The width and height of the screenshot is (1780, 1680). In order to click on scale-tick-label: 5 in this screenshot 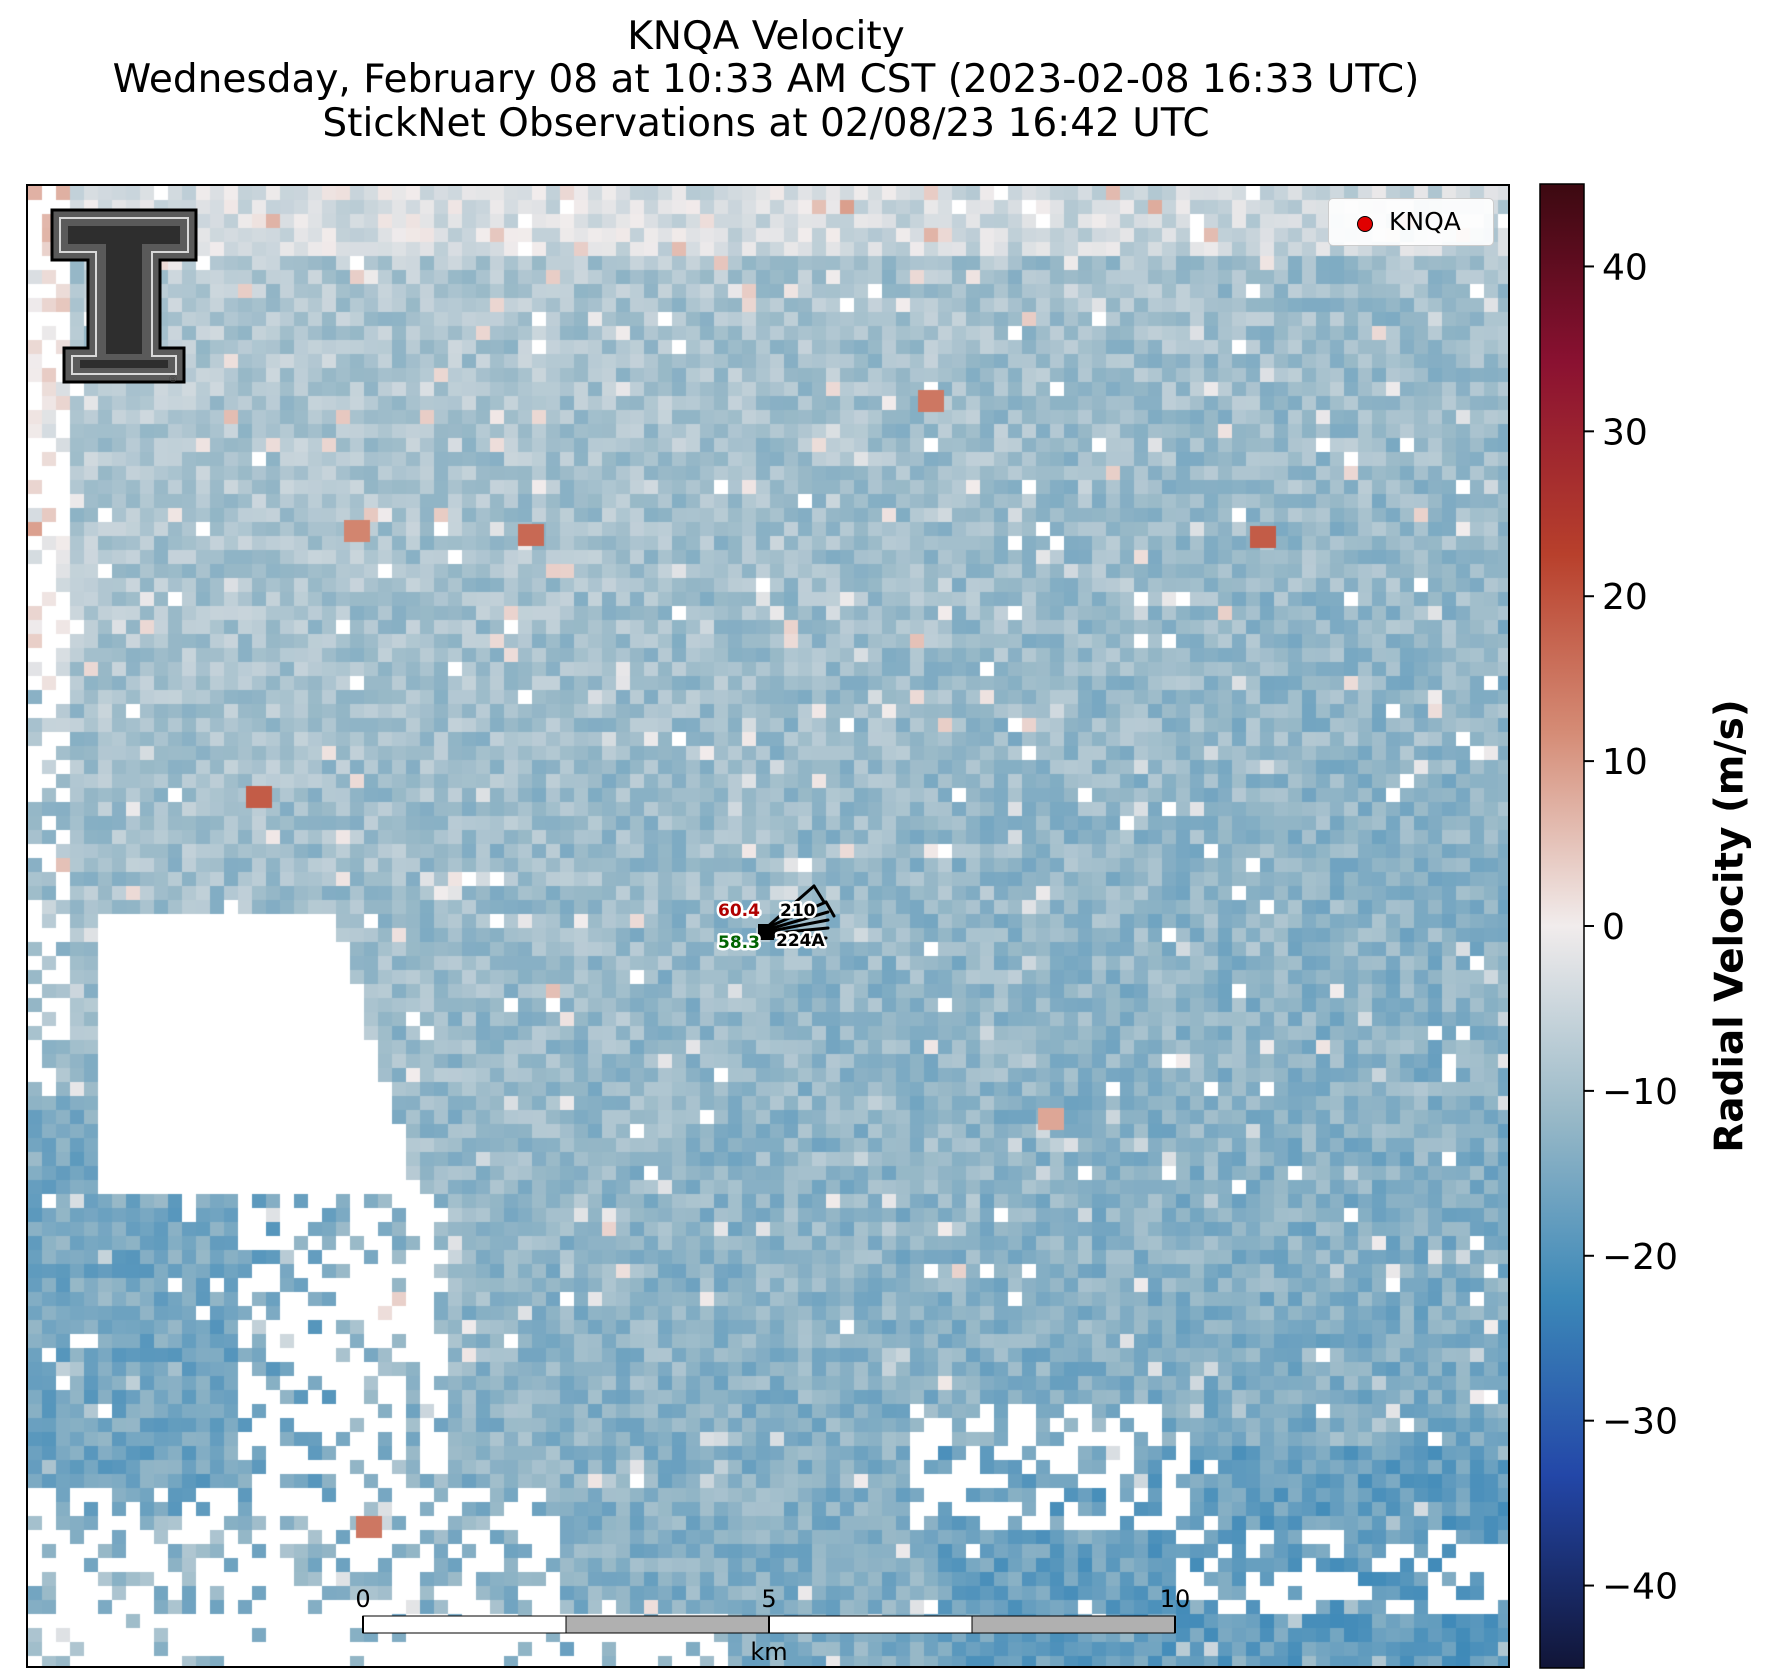, I will do `click(768, 1599)`.